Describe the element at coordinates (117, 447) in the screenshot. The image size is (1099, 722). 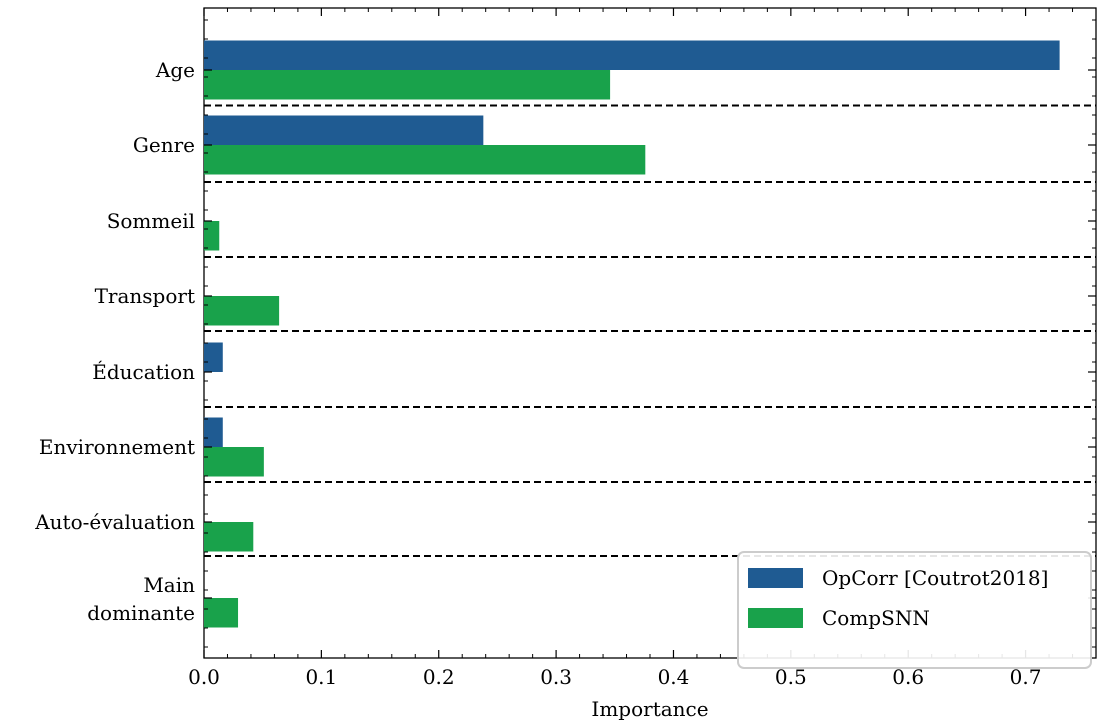
I see `y-tick-label: Environnement` at that location.